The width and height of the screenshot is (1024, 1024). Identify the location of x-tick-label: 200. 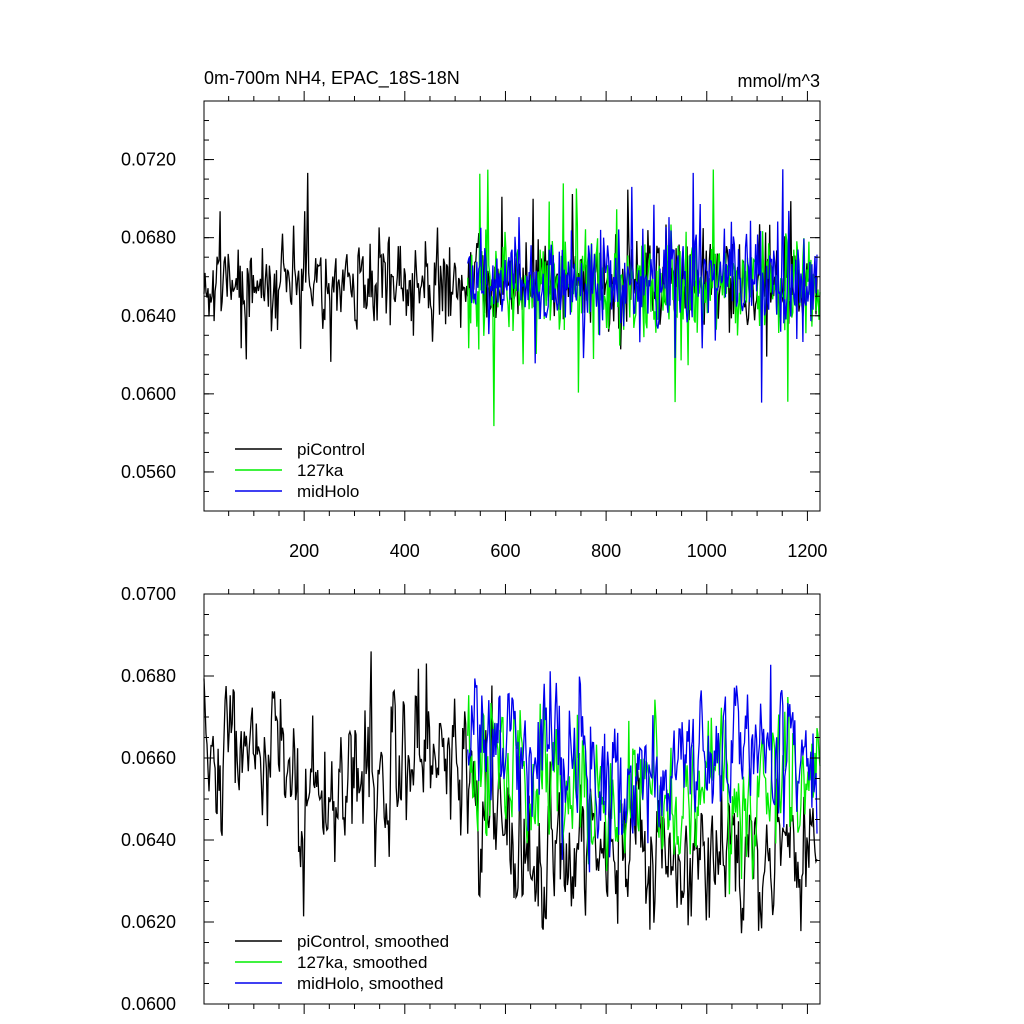
(304, 551).